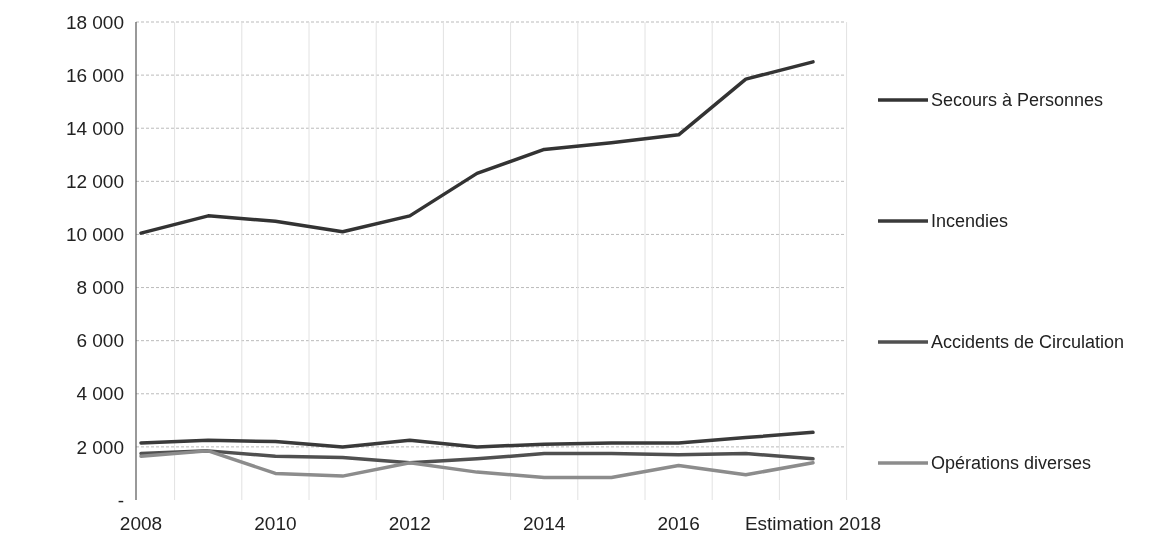 The width and height of the screenshot is (1168, 546). Describe the element at coordinates (1028, 342) in the screenshot. I see `legend-label: Accidents de Circulation` at that location.